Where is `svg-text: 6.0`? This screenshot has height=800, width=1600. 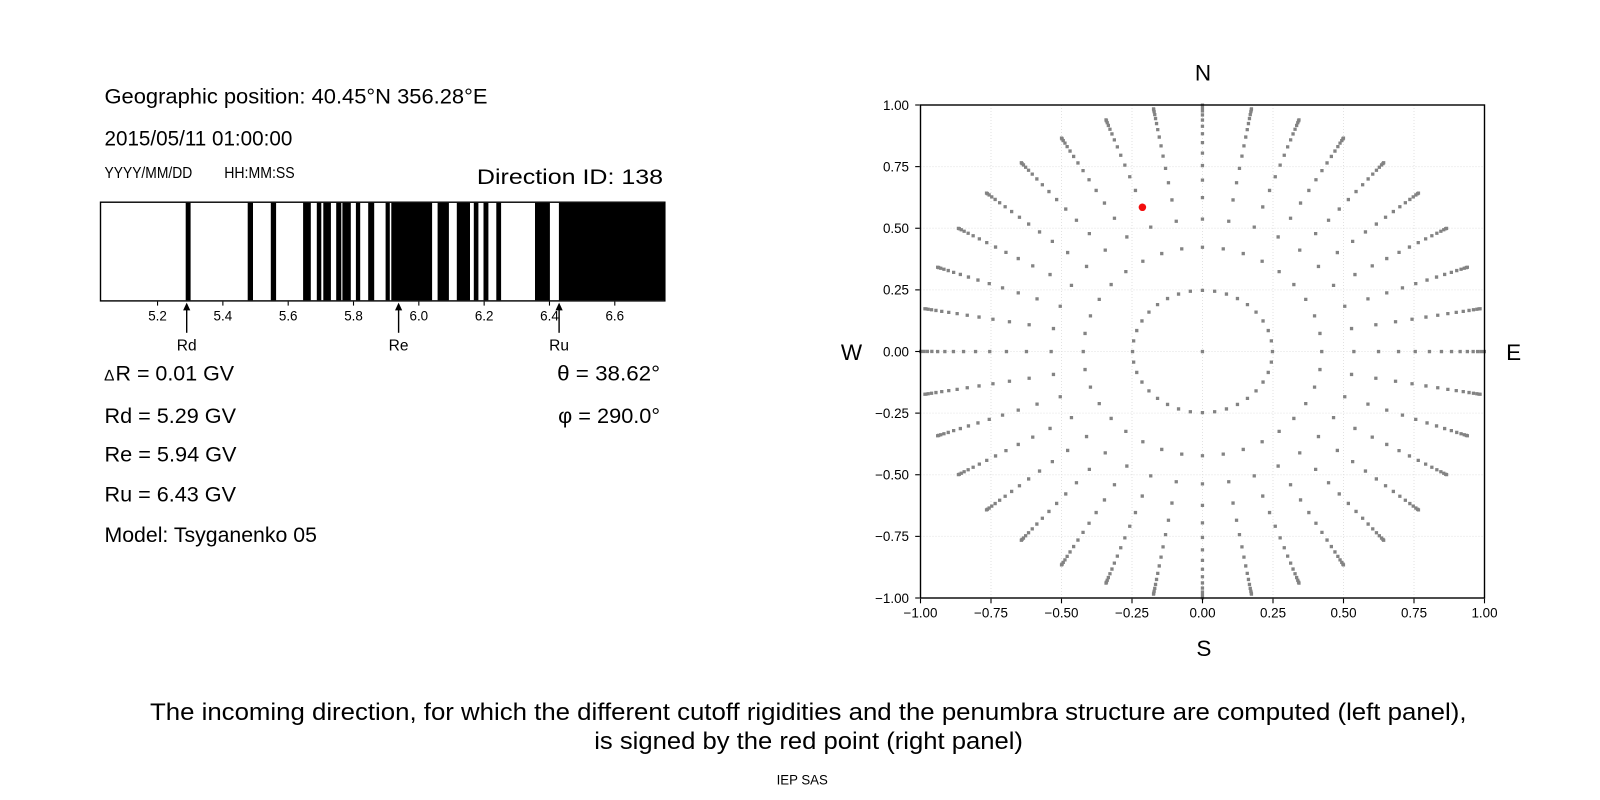 svg-text: 6.0 is located at coordinates (419, 315).